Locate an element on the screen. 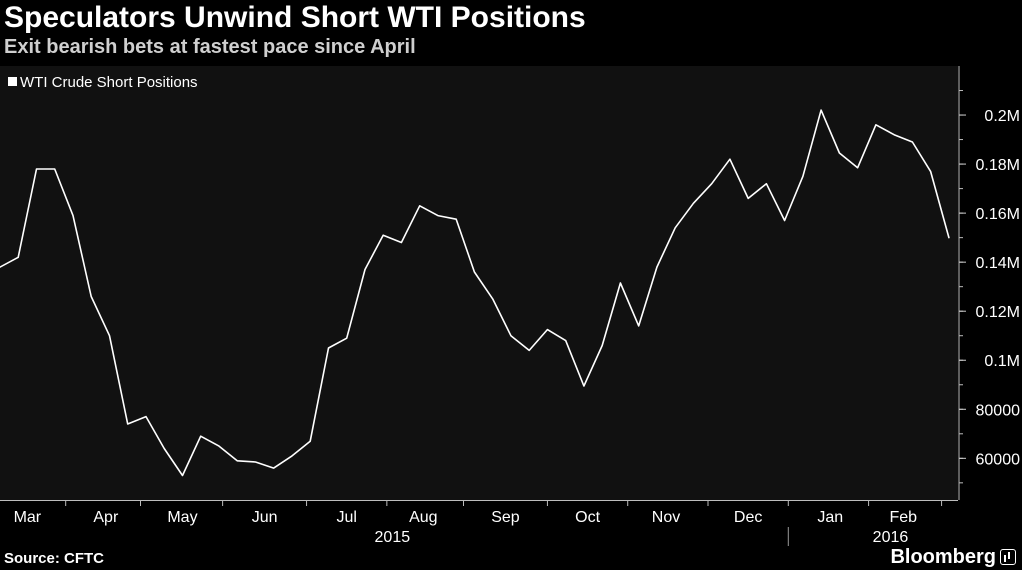  y-tick-label: 80000 is located at coordinates (998, 410).